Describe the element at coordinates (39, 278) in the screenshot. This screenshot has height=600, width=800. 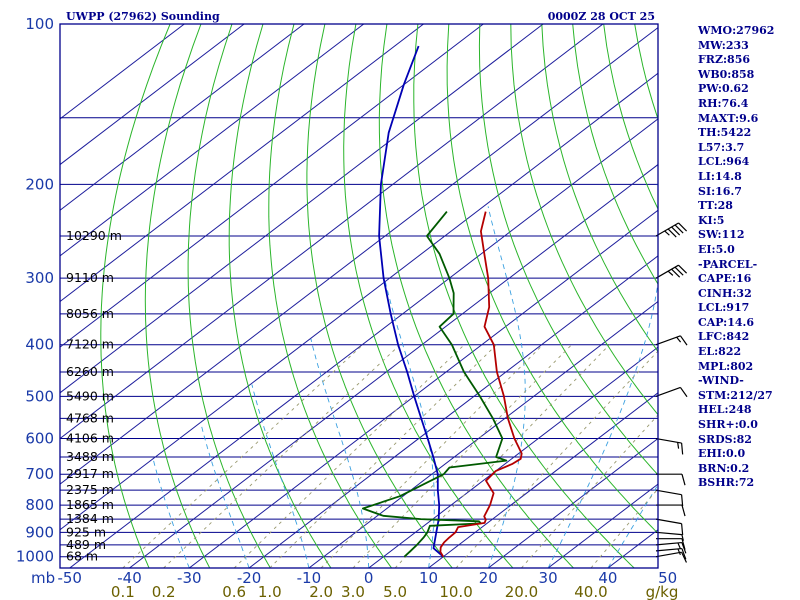
I see `pressure-tick-label: 300` at that location.